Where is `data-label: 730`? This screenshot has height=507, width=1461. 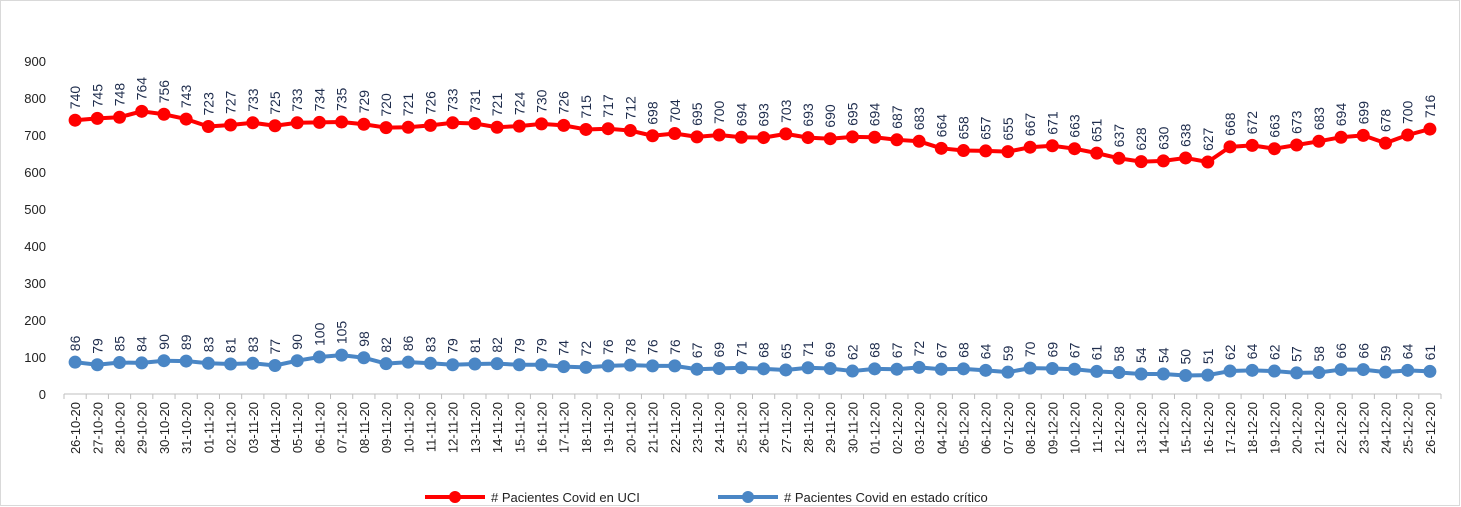 data-label: 730 is located at coordinates (542, 101).